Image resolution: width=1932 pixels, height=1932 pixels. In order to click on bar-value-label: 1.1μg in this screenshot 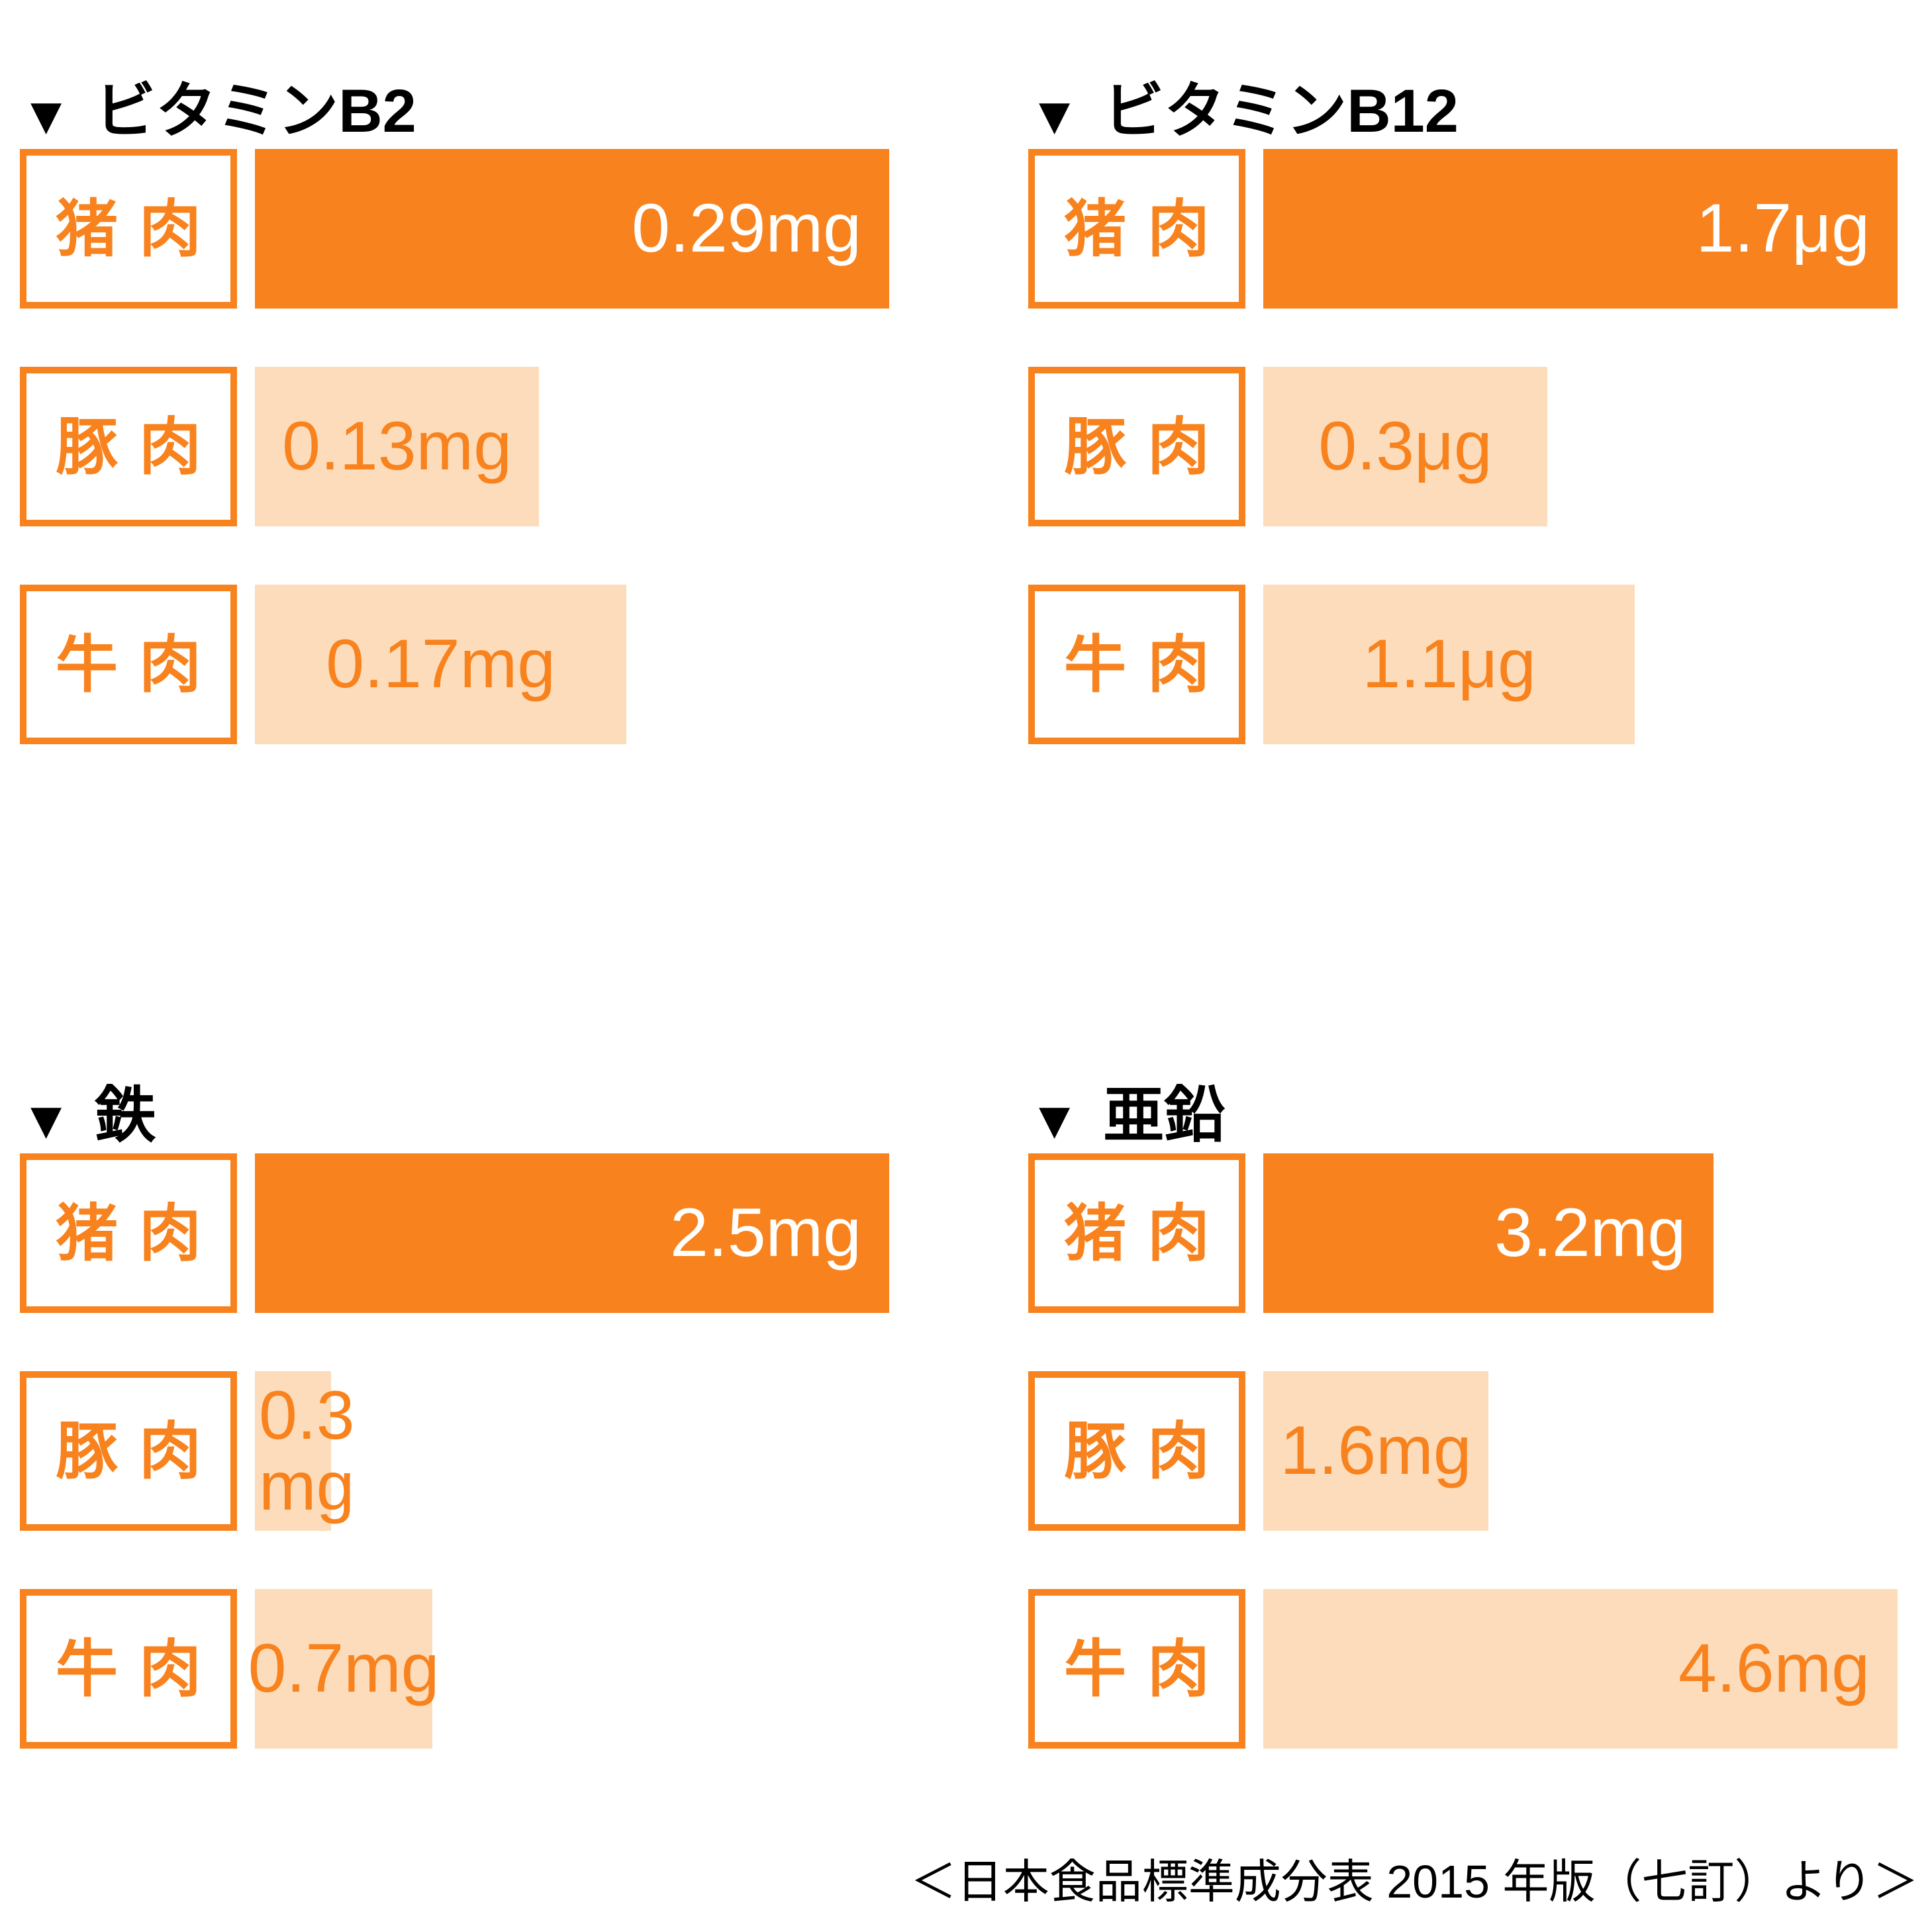, I will do `click(1449, 664)`.